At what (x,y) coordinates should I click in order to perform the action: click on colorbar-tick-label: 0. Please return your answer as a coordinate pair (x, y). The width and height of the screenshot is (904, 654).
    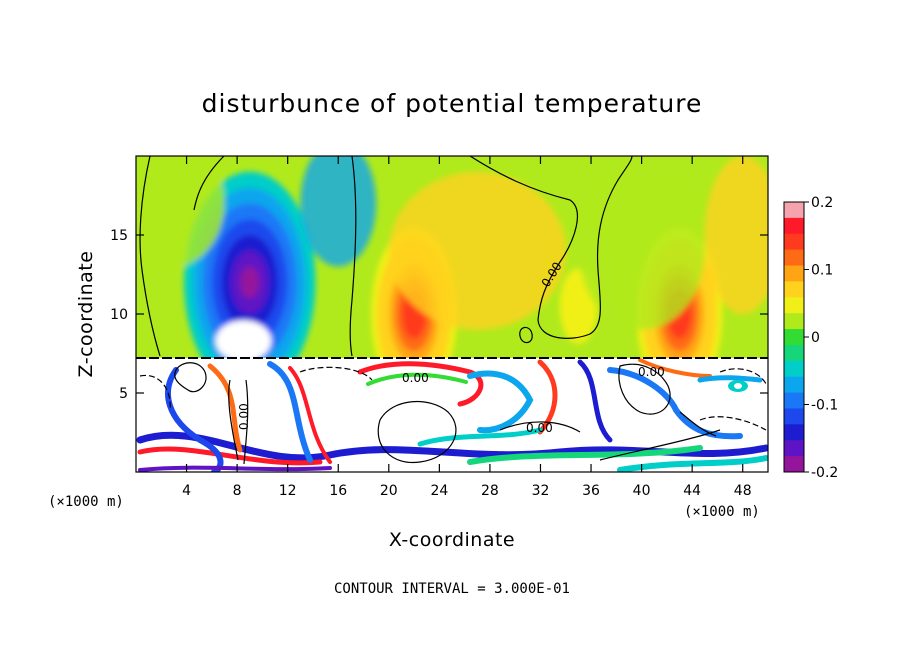
    Looking at the image, I should click on (815, 338).